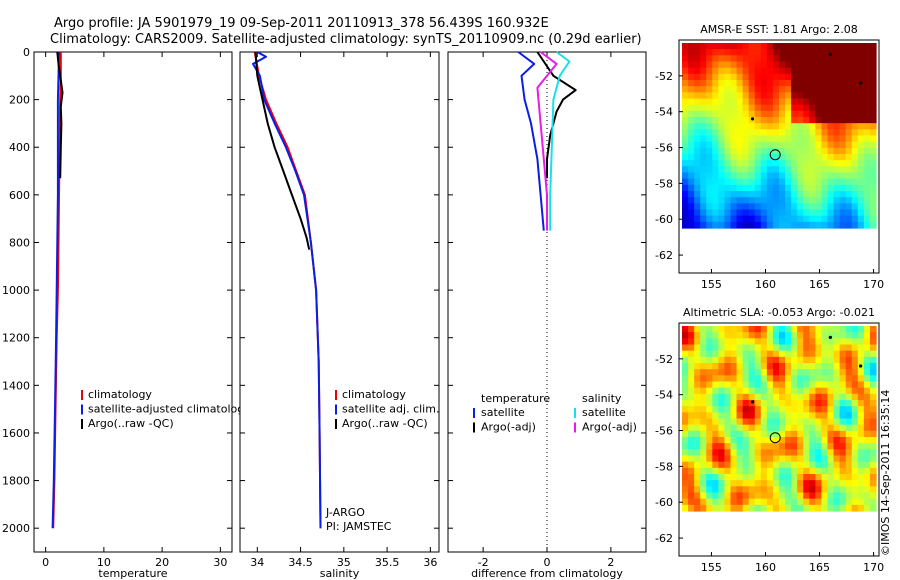 Image resolution: width=900 pixels, height=580 pixels. What do you see at coordinates (610, 562) in the screenshot?
I see `x-tick-label: 2` at bounding box center [610, 562].